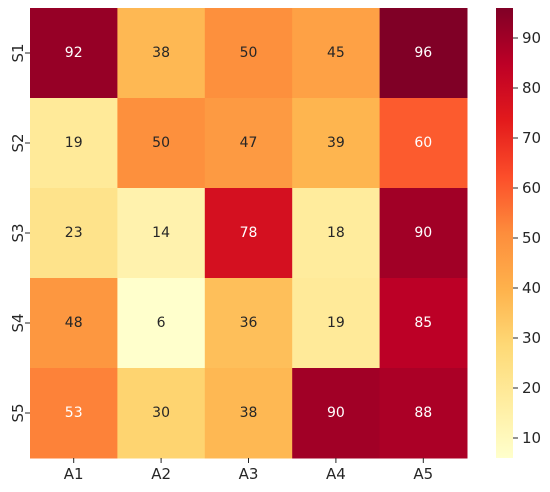 The height and width of the screenshot is (492, 550). What do you see at coordinates (504, 233) in the screenshot?
I see `colorbar-gradient` at bounding box center [504, 233].